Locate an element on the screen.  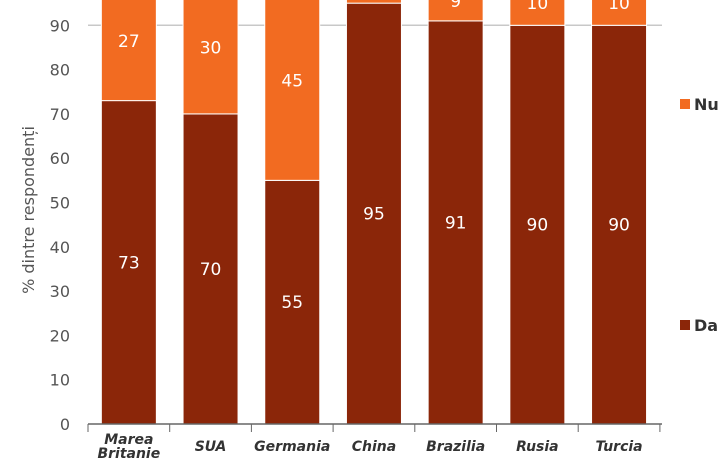
data-label: 91 is located at coordinates (456, 223).